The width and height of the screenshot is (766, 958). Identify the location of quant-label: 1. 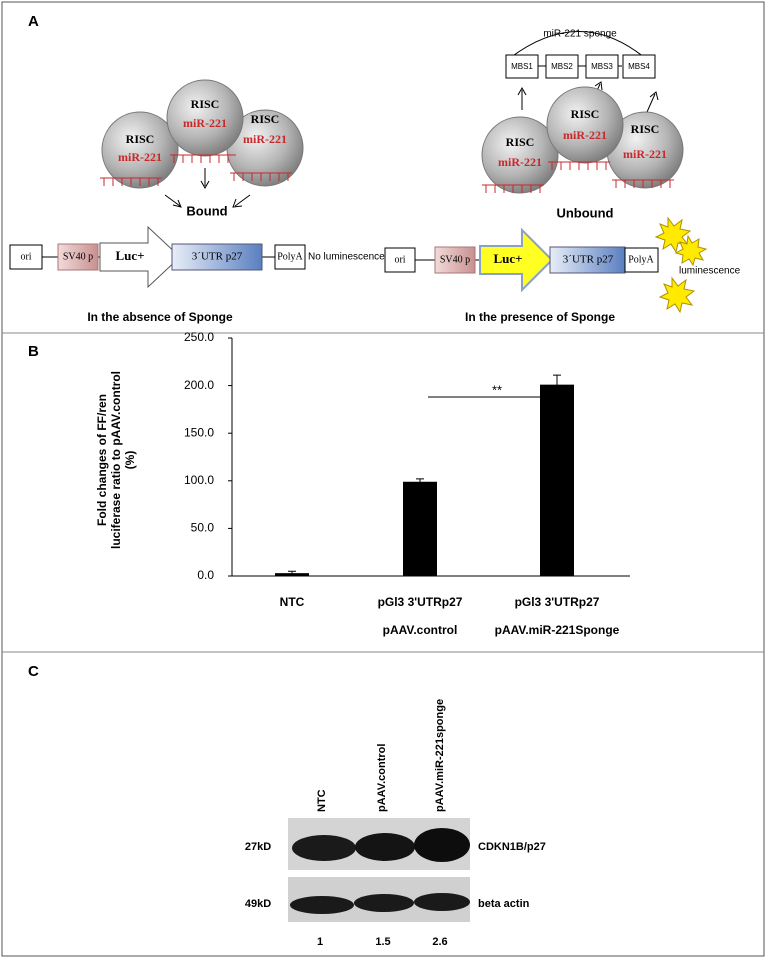
(320, 942).